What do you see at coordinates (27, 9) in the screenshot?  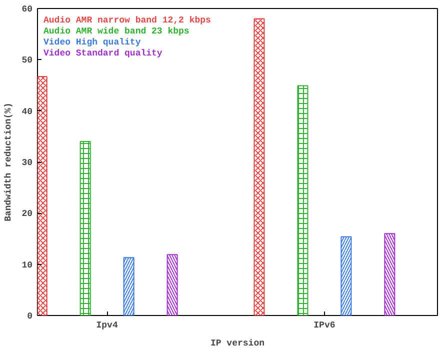 I see `y-tick-label: 60` at bounding box center [27, 9].